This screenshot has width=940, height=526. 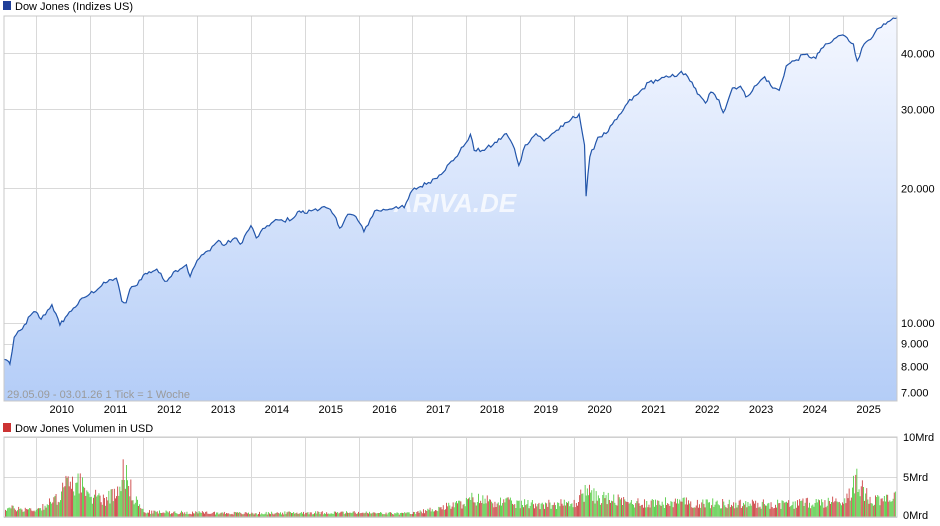 What do you see at coordinates (98, 395) in the screenshot?
I see `range-note: 29.05.09 - 03.01.26 1 Tick = 1 Woche` at bounding box center [98, 395].